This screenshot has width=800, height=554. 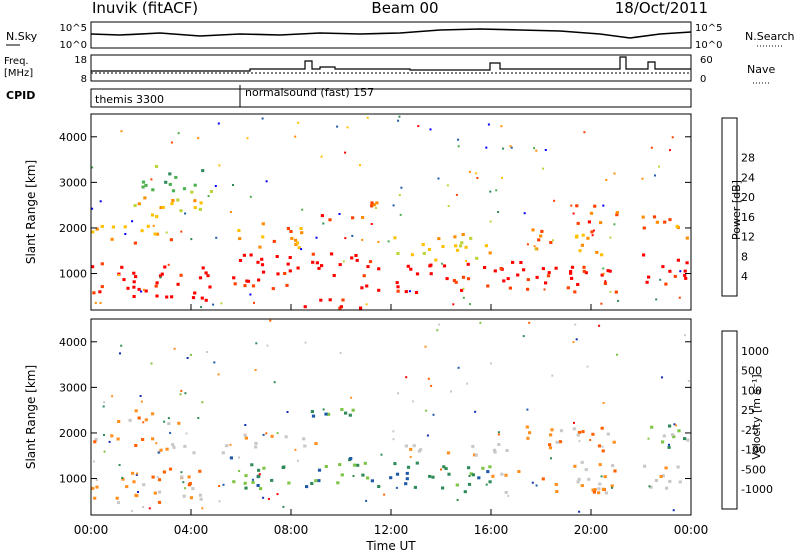 What do you see at coordinates (729, 420) in the screenshot?
I see `velocity-colorbar-frame` at bounding box center [729, 420].